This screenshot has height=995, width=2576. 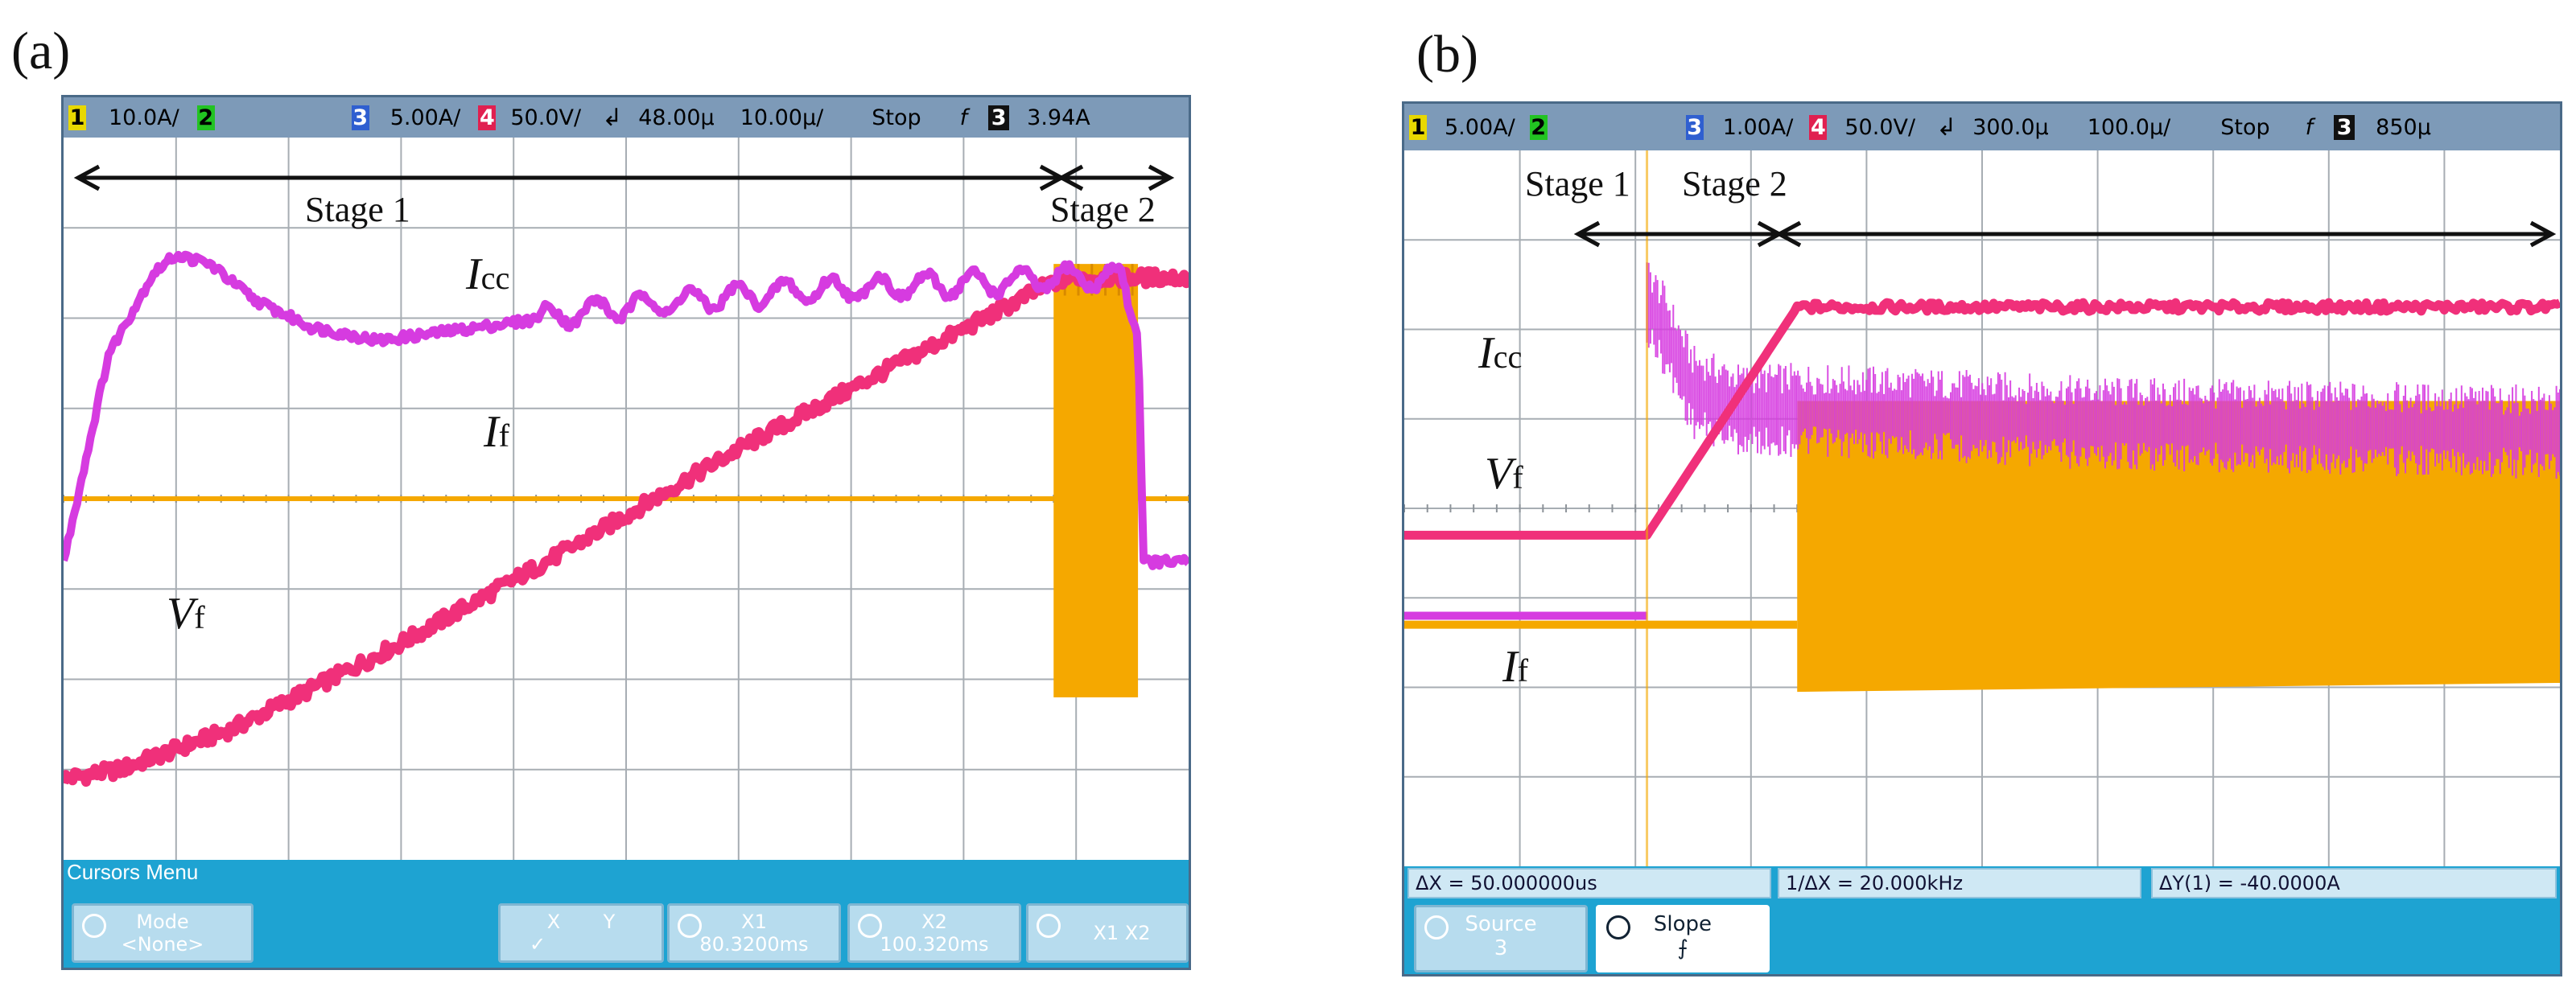 I want to click on x1x2-label: X1 X2, so click(x=1122, y=933).